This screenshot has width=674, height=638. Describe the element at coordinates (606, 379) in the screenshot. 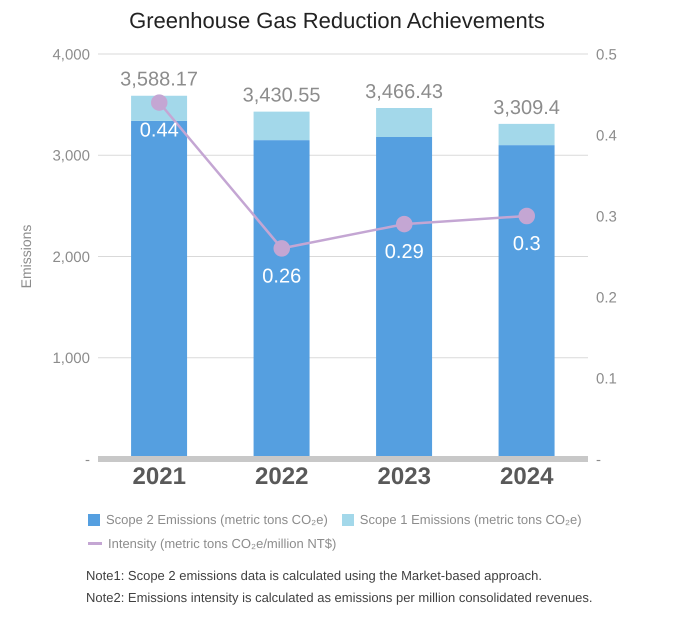

I see `y2-tick-label: 0.1` at that location.